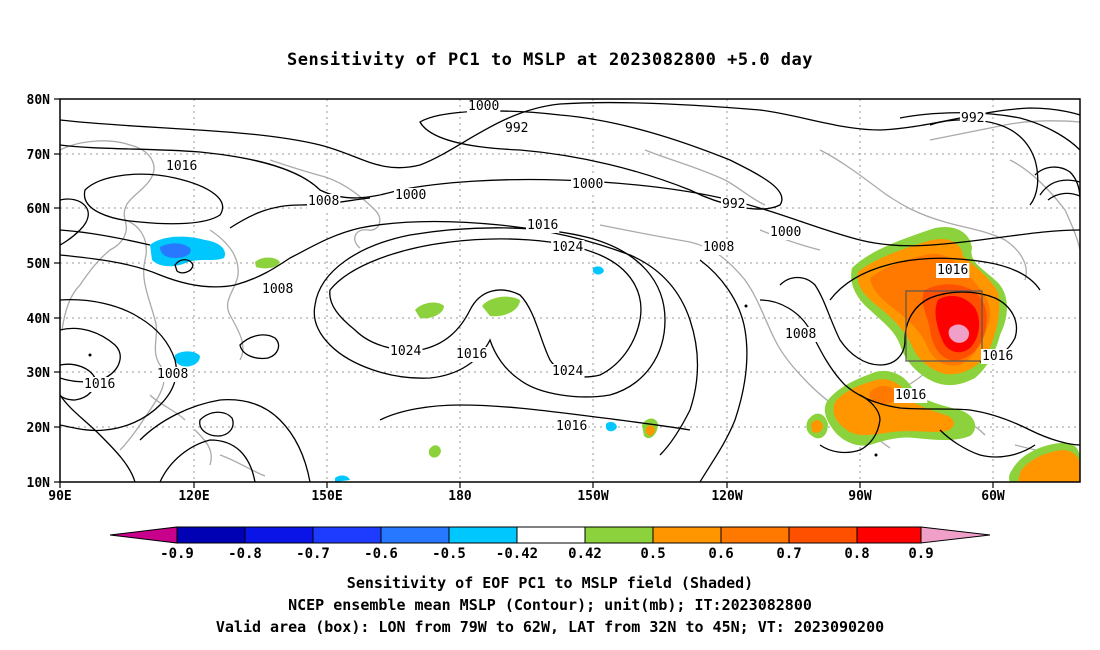 This screenshot has width=1100, height=650. What do you see at coordinates (39, 264) in the screenshot?
I see `lat-label: 50N` at bounding box center [39, 264].